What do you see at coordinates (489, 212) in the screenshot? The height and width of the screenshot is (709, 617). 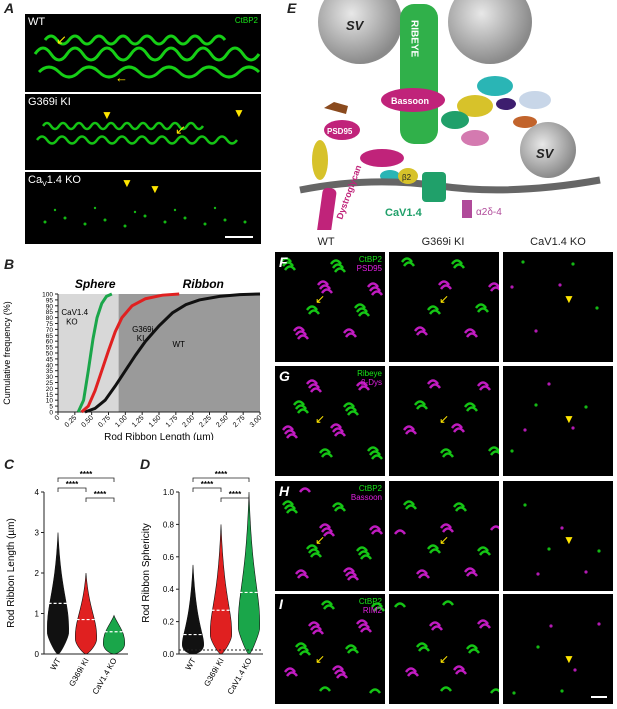 I see `a2d4-label: α2δ-4` at bounding box center [489, 212].